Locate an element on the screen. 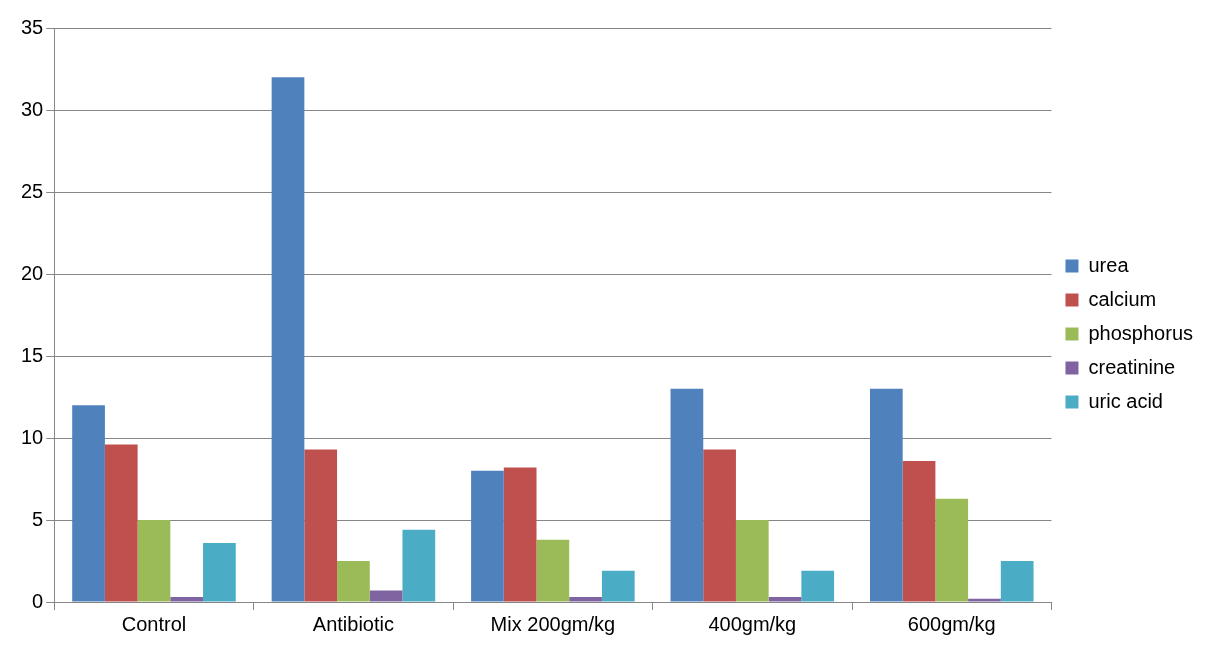  y-tick-label: 10 is located at coordinates (32, 436).